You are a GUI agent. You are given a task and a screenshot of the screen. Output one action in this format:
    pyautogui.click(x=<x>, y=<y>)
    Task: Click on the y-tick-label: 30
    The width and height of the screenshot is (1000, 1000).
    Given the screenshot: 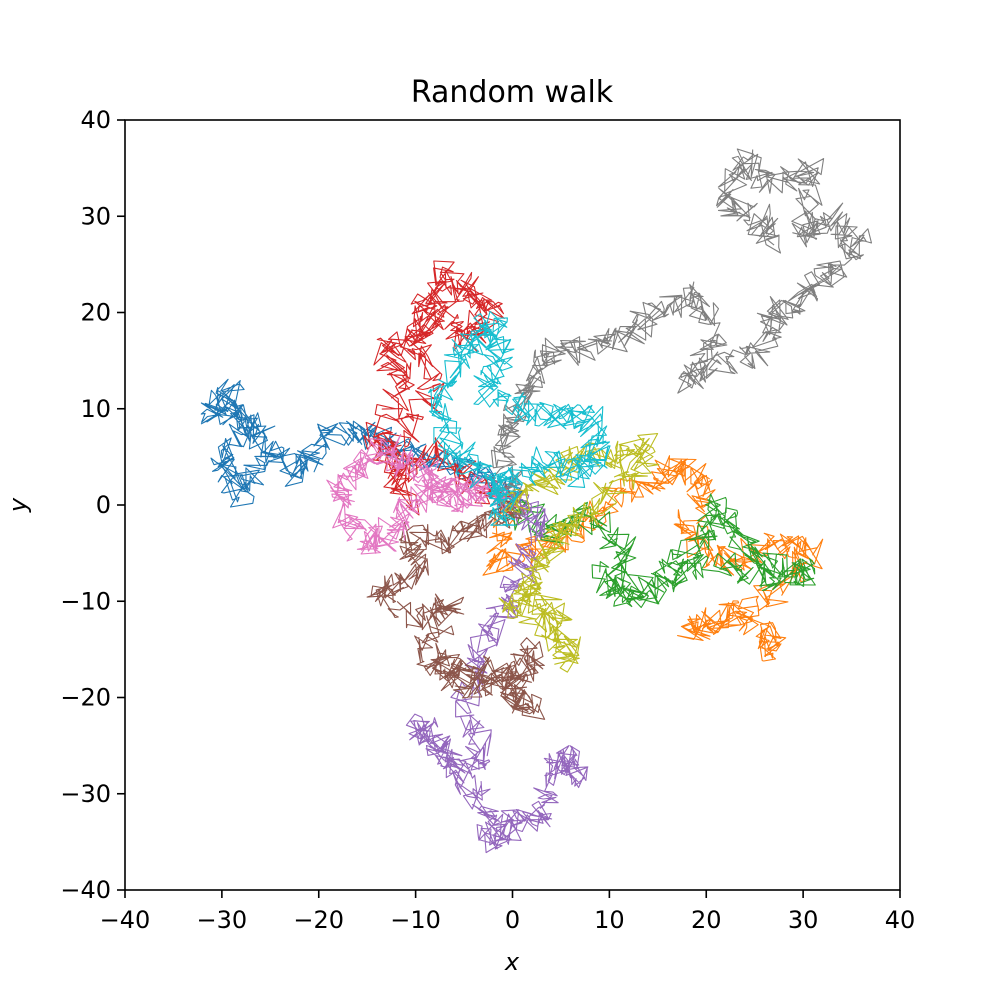 What is the action you would take?
    pyautogui.click(x=95, y=216)
    